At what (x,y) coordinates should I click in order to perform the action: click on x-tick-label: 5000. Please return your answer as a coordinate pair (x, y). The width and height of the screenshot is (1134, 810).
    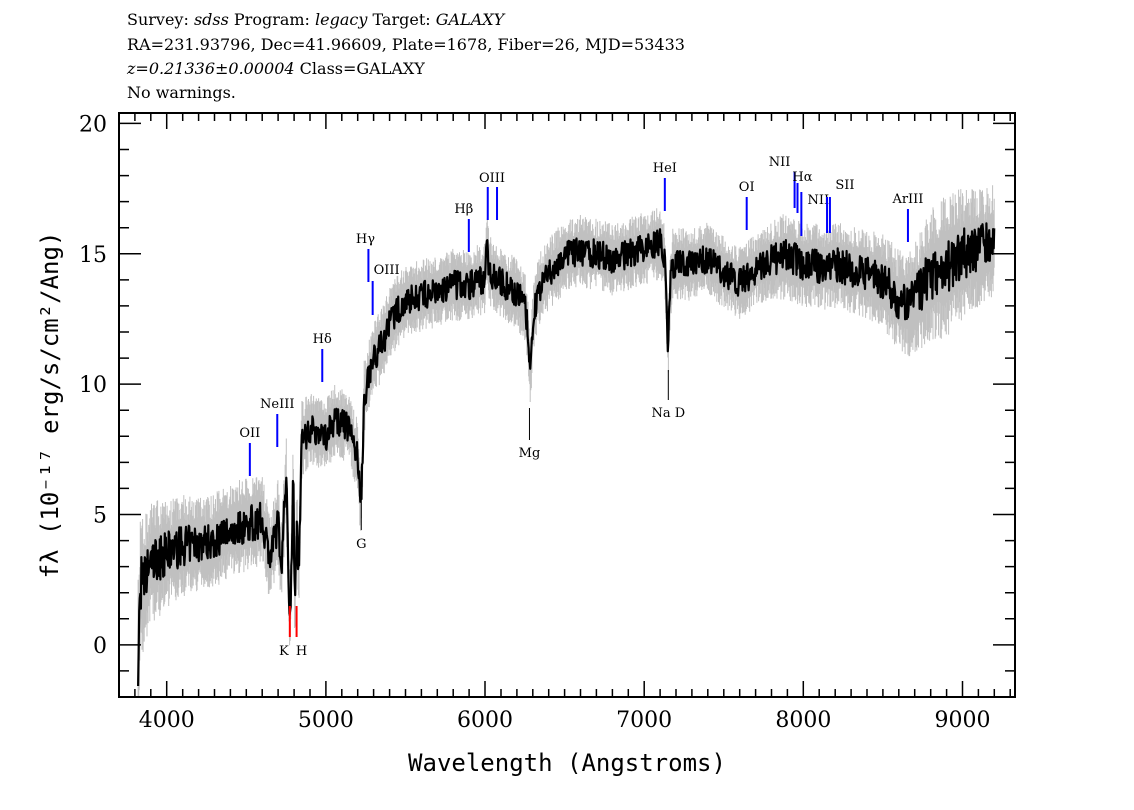
    Looking at the image, I should click on (326, 720).